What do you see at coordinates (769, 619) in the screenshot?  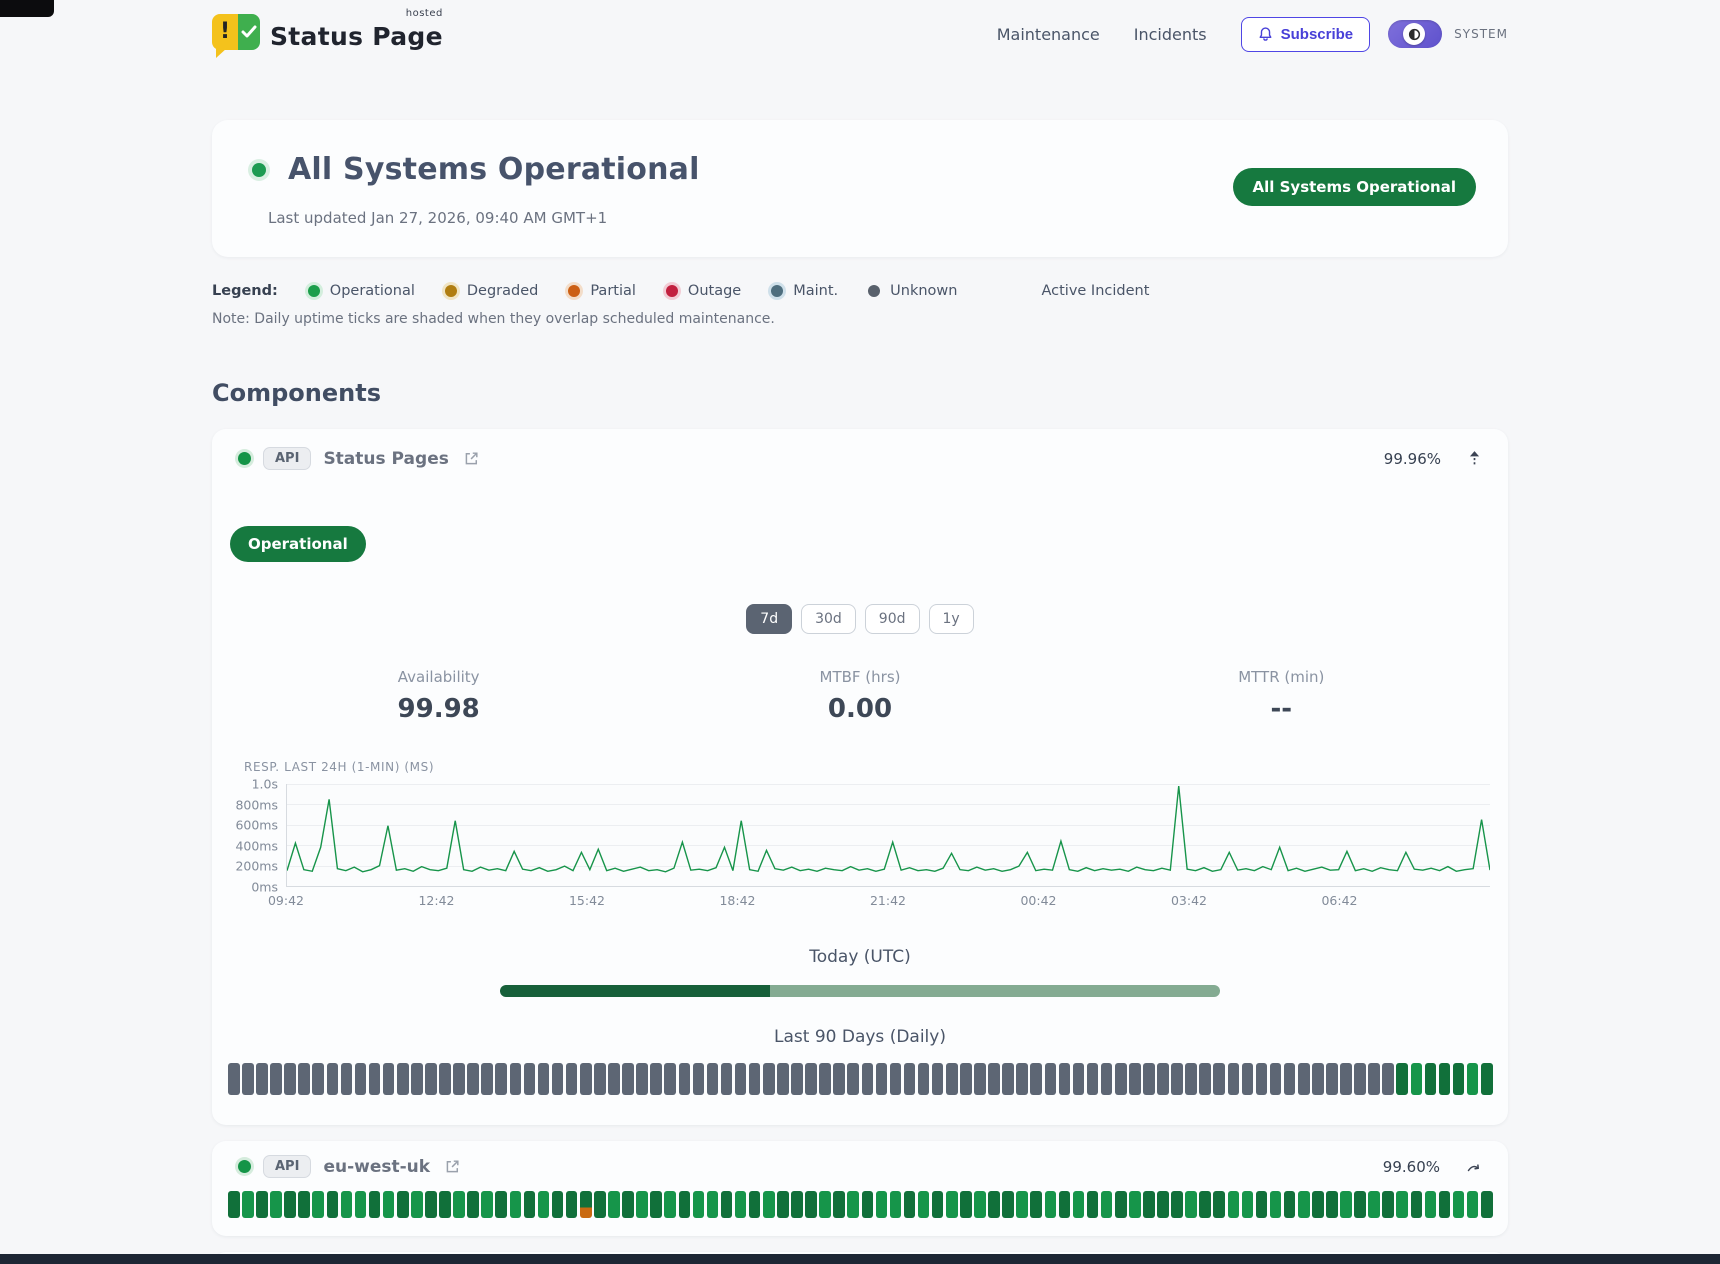 I see `range-button-7d: 7d` at bounding box center [769, 619].